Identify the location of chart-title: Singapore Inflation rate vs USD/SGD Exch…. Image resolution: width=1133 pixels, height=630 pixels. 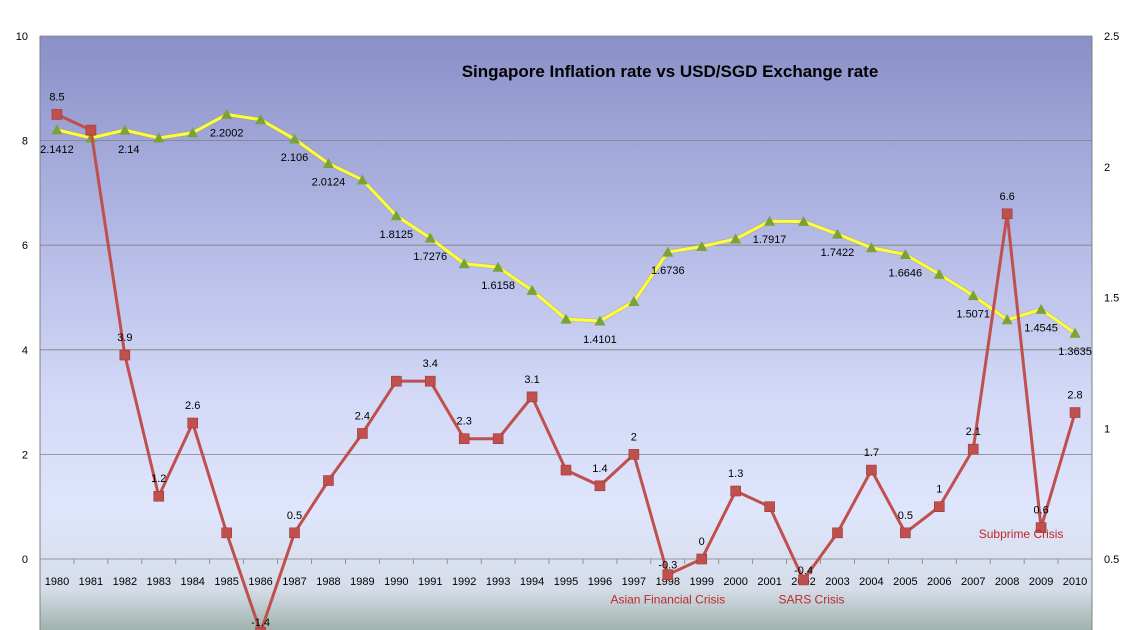
(670, 71).